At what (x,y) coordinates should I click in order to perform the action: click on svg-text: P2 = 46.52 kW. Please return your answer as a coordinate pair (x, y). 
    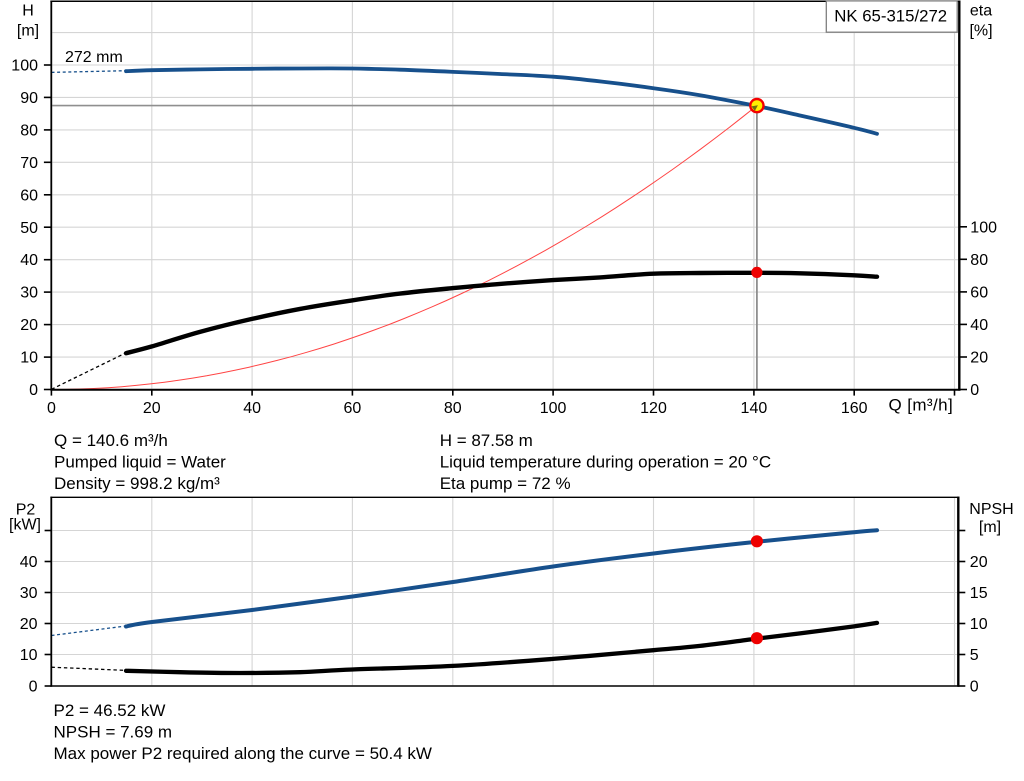
    Looking at the image, I should click on (110, 710).